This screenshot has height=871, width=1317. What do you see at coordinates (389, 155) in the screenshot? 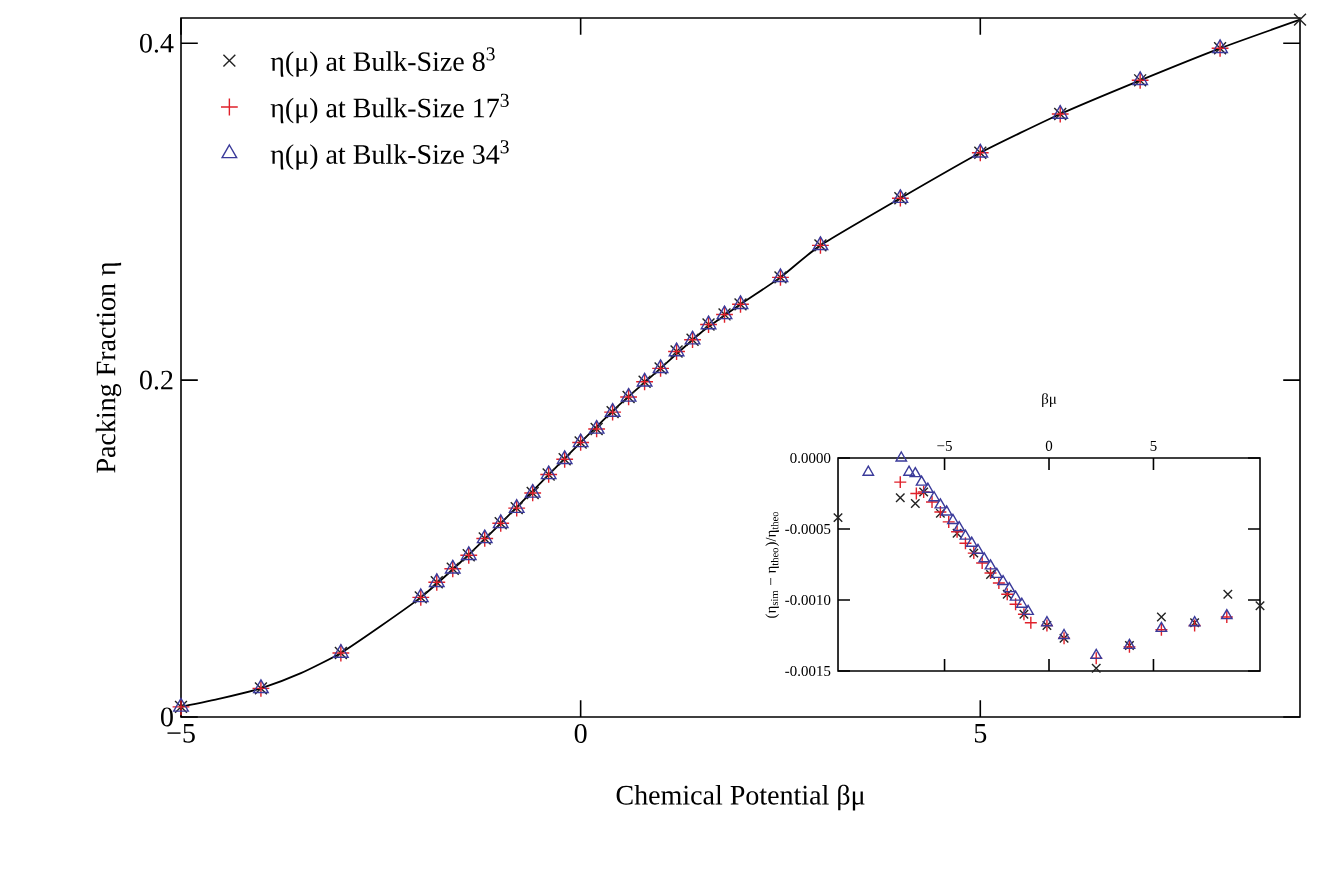
I see `legend-label: η(μ) at Bulk-Size 34$^{3}$` at bounding box center [389, 155].